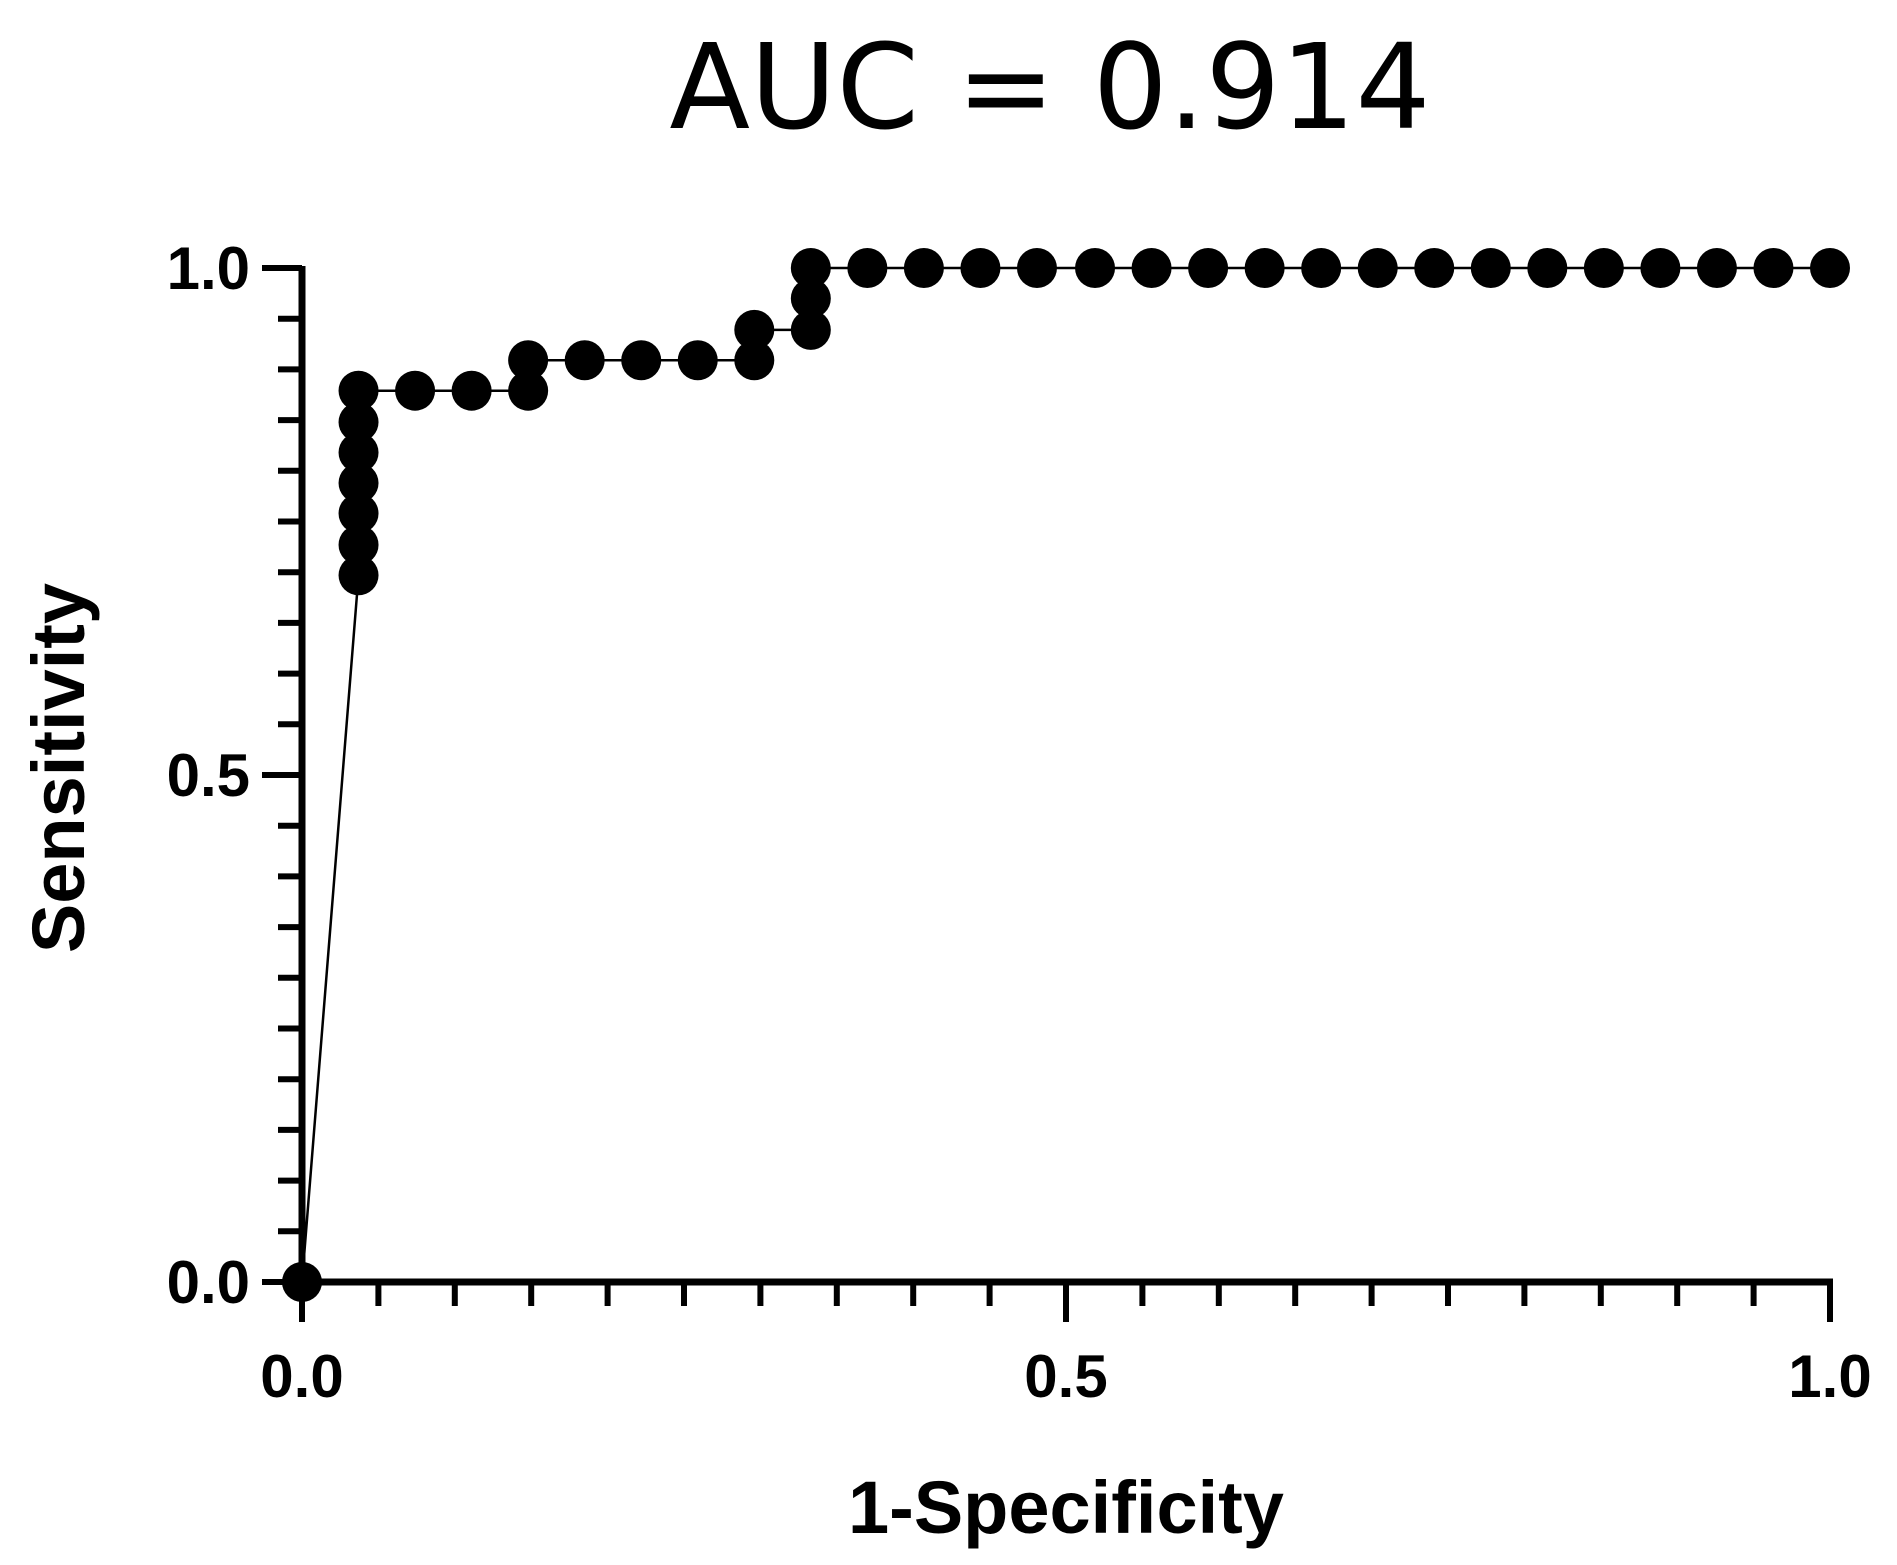  I want to click on y-axis-label: Sensitivity, so click(58, 768).